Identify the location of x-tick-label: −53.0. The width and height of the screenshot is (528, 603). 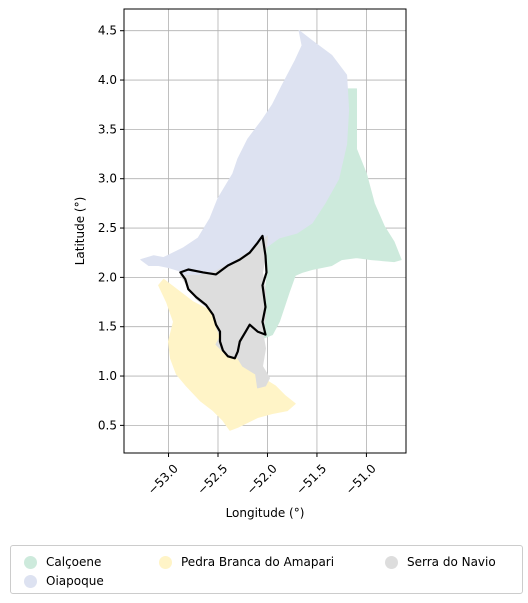
(163, 479).